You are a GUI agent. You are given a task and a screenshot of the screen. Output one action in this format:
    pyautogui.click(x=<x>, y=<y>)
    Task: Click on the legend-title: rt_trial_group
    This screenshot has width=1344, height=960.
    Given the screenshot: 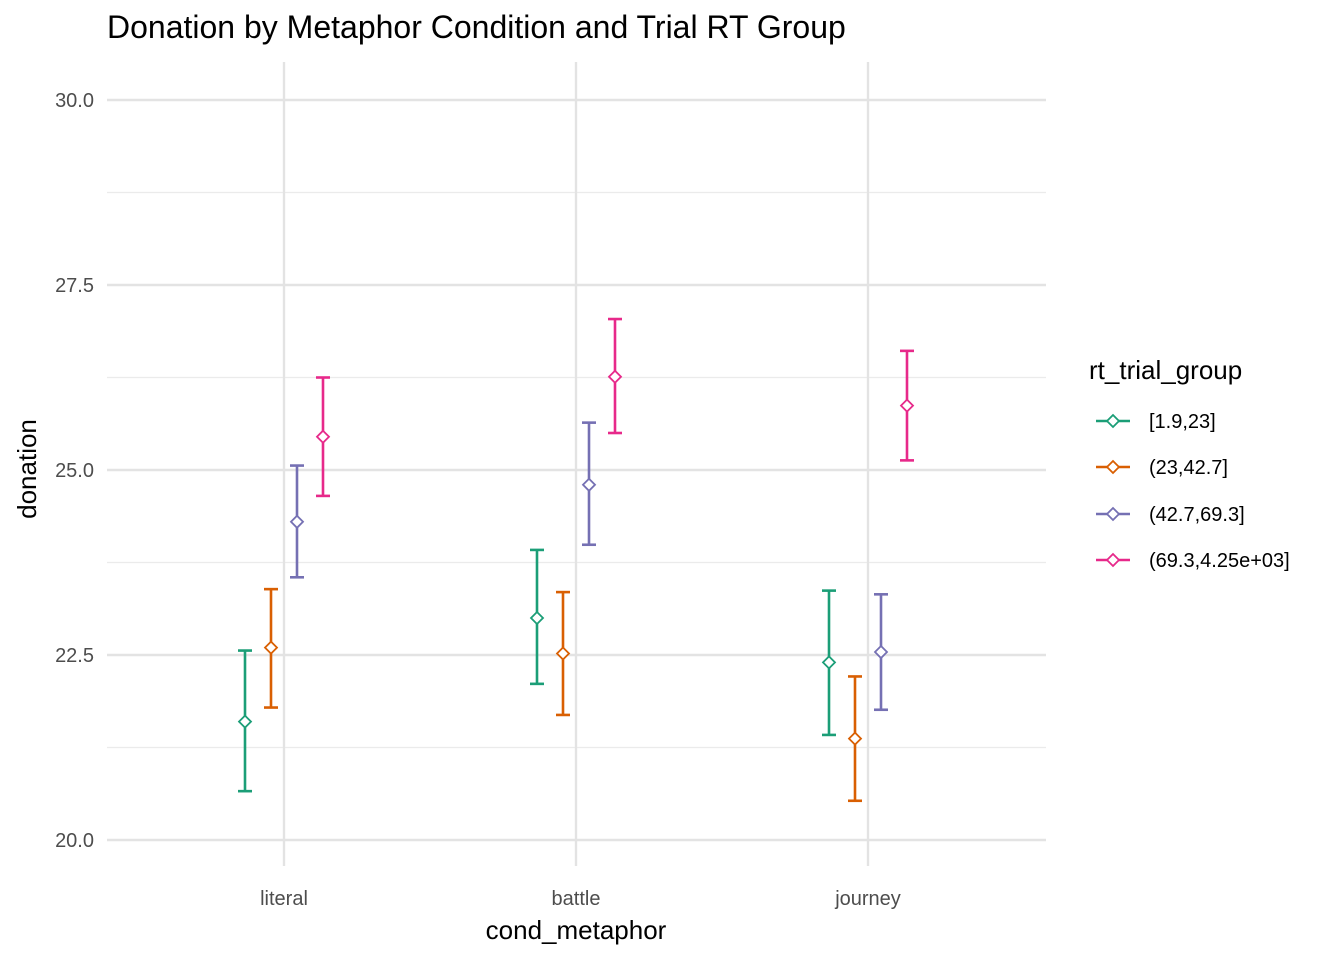 What is the action you would take?
    pyautogui.click(x=1165, y=370)
    